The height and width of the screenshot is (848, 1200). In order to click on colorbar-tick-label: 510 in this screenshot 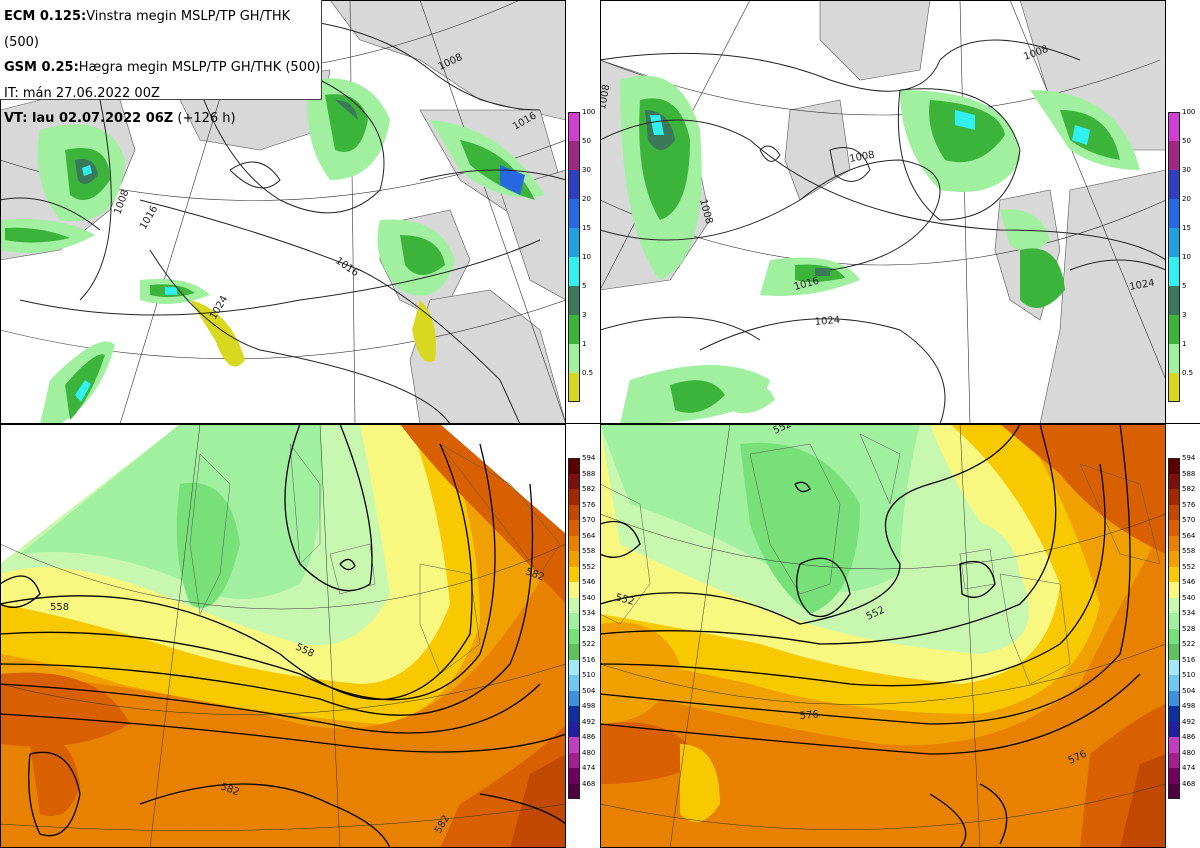, I will do `click(1189, 675)`.